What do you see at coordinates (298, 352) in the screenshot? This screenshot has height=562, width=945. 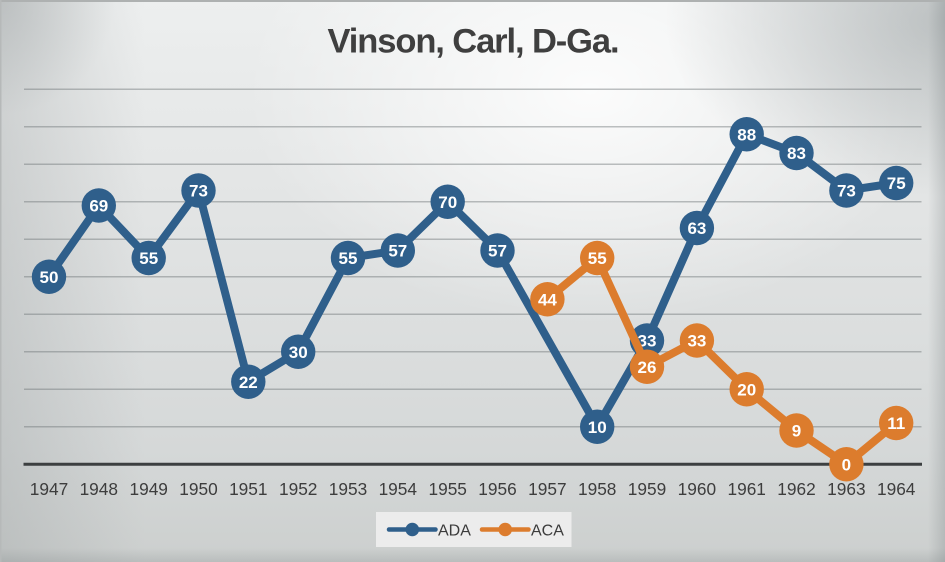 I see `svg-text: 30` at bounding box center [298, 352].